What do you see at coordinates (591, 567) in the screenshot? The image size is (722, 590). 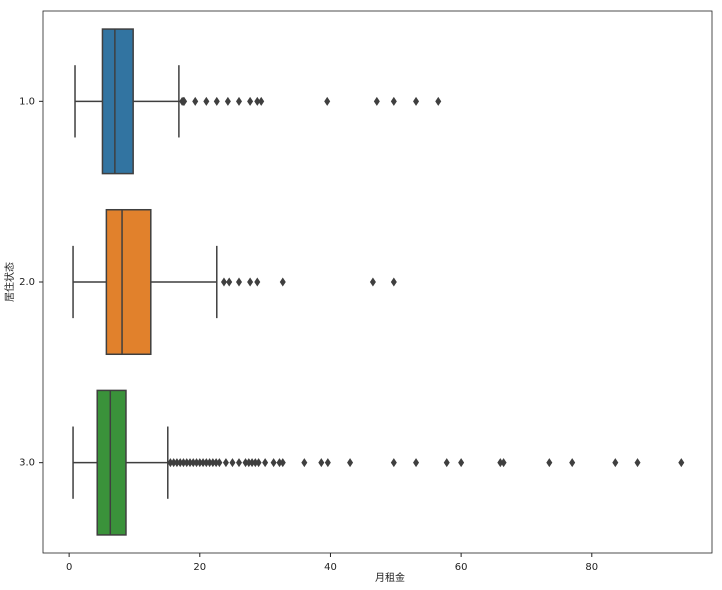 I see `x-tick-label: 80` at bounding box center [591, 567].